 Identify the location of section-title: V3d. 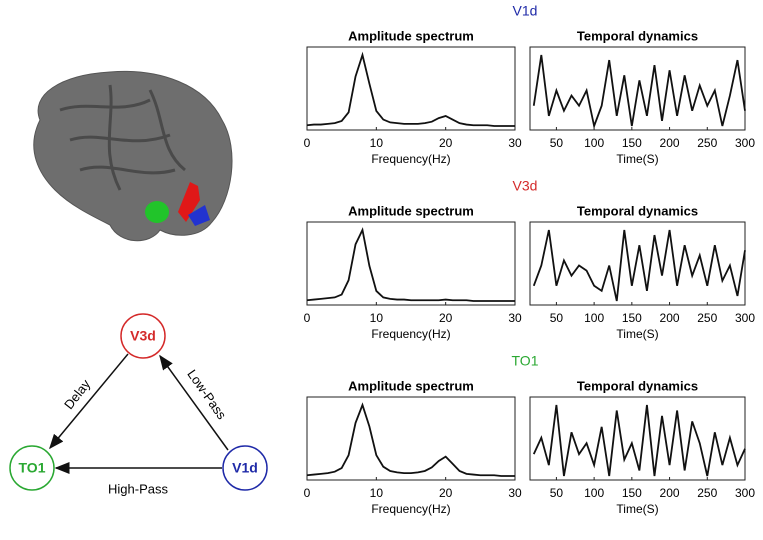
(525, 186).